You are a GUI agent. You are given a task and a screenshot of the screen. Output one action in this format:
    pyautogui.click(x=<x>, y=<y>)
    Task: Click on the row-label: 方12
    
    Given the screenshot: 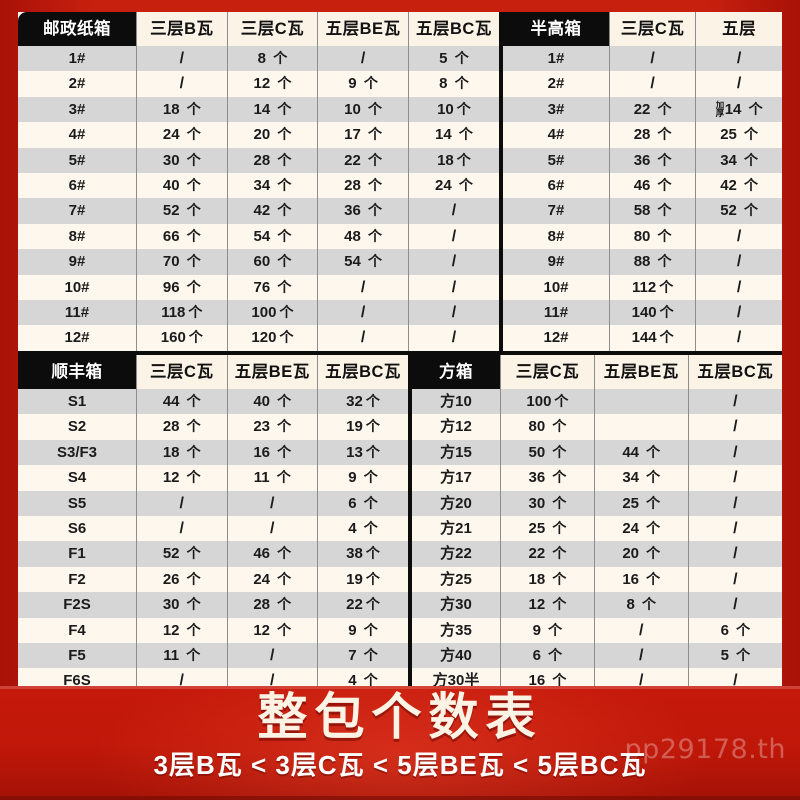 What is the action you would take?
    pyautogui.click(x=456, y=427)
    